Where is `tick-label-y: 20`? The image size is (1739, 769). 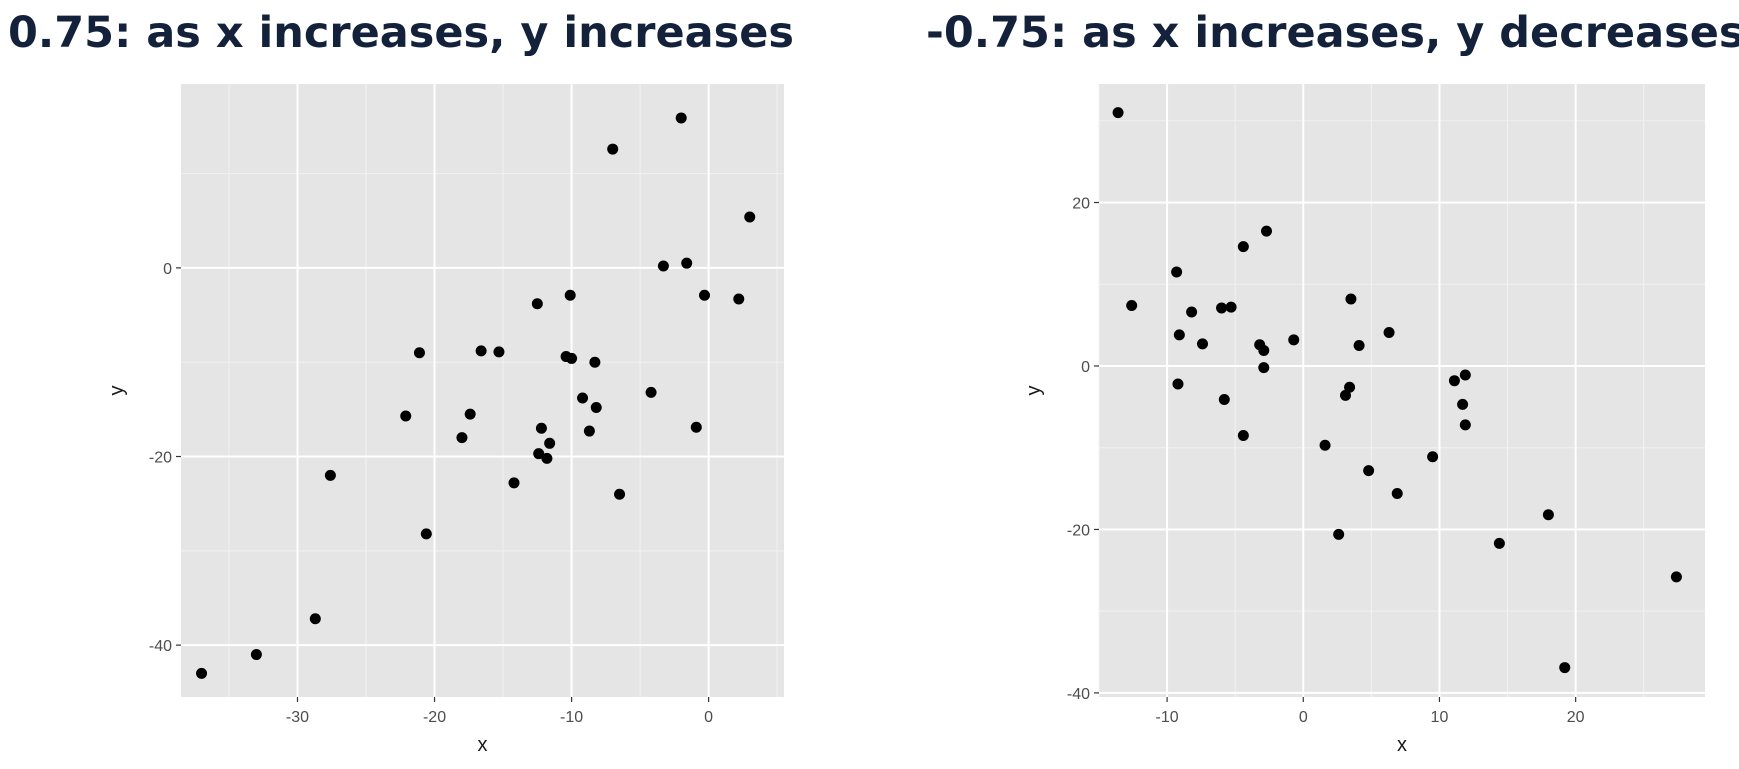
tick-label-y: 20 is located at coordinates (1081, 204).